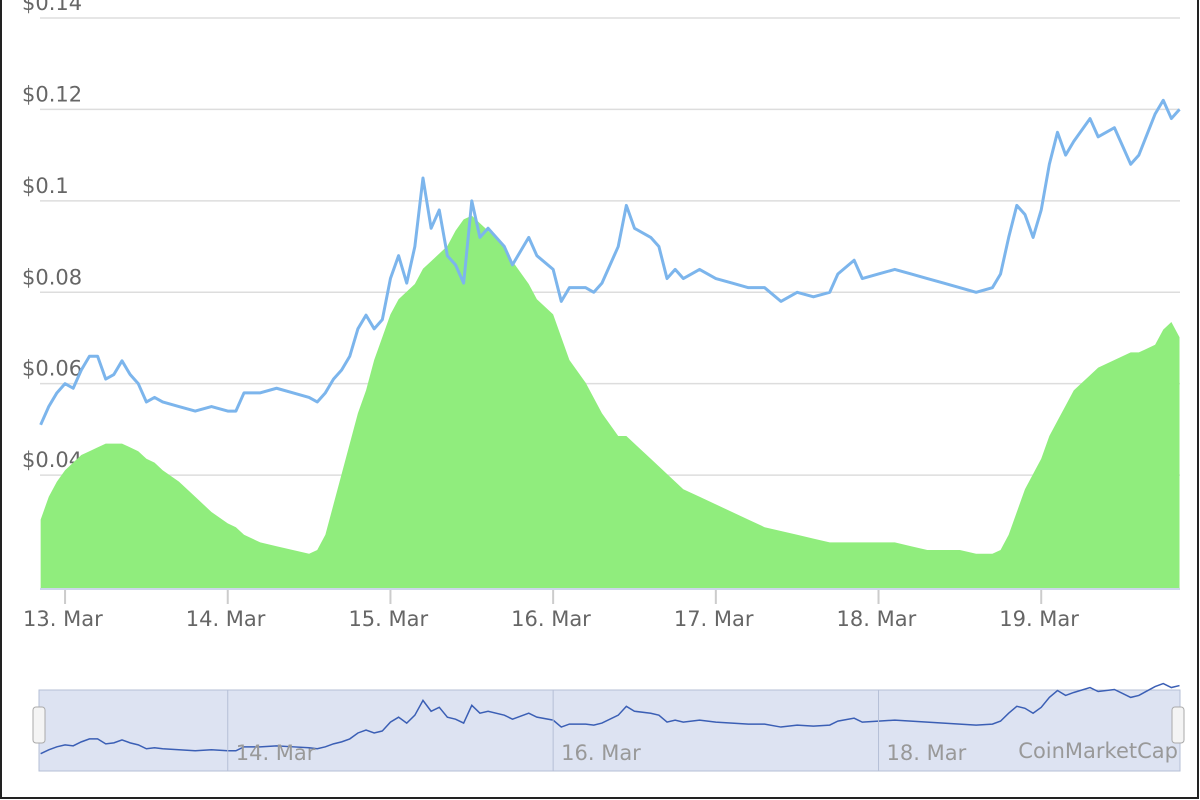 This screenshot has width=1200, height=800. Describe the element at coordinates (609, 730) in the screenshot. I see `navigator-box` at that location.